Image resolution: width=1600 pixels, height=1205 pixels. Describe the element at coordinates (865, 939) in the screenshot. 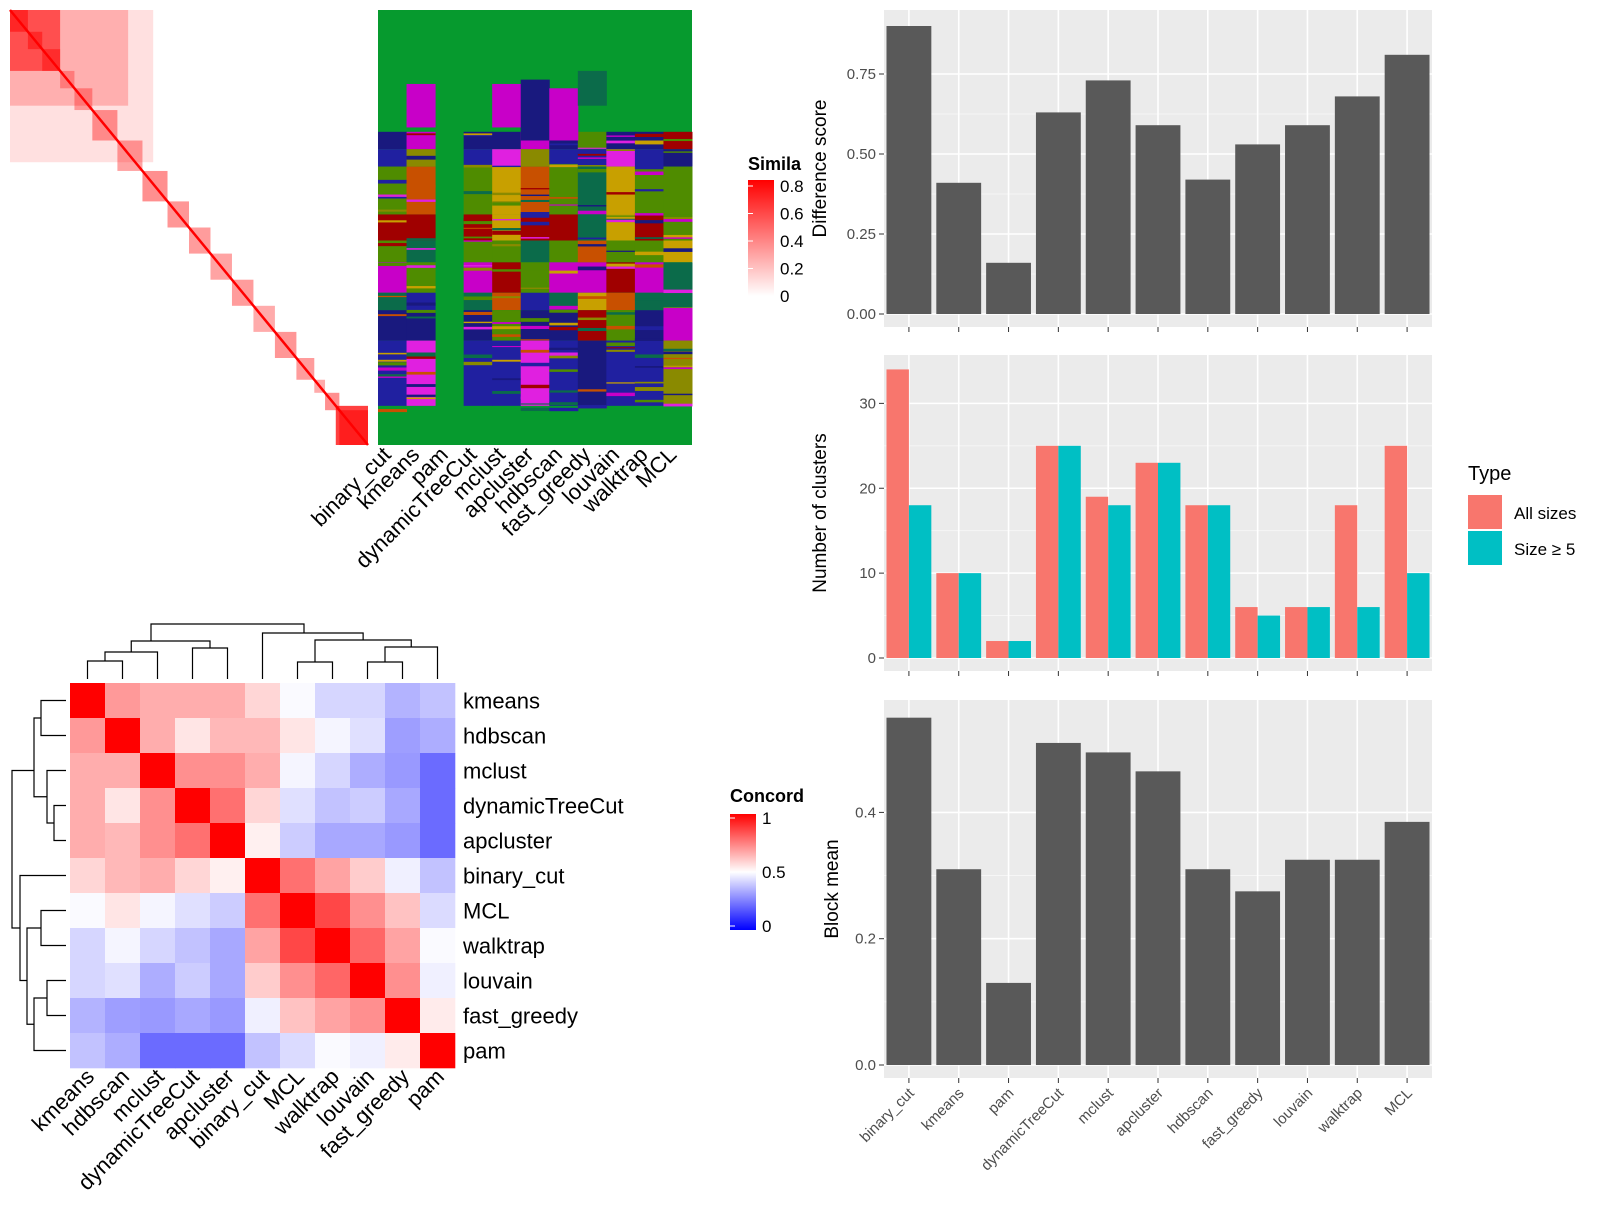

I see `y-tick-label-0-2: 0.2` at that location.